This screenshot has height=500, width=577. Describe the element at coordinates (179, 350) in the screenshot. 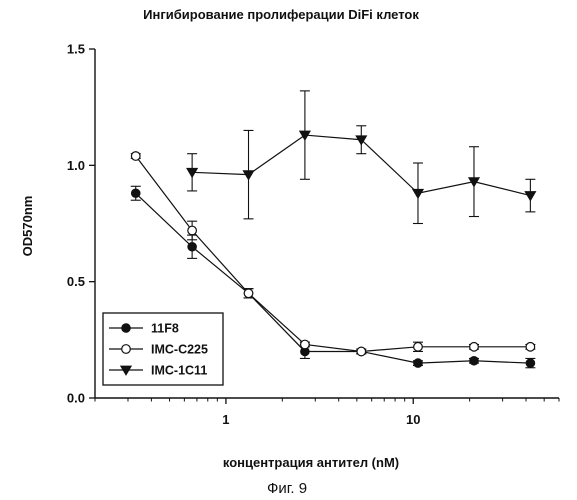

I see `legend-label: IMC-C225` at that location.